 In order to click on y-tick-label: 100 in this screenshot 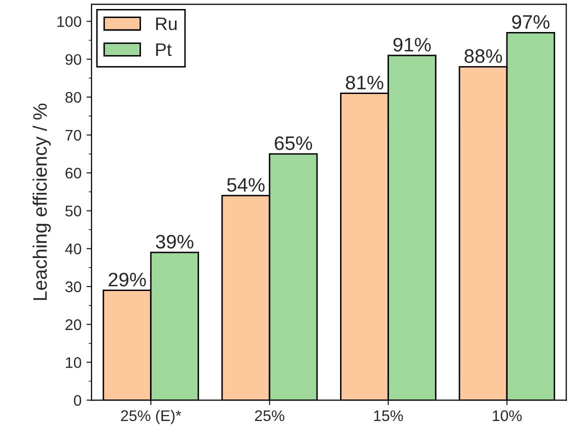, I will do `click(69, 22)`.